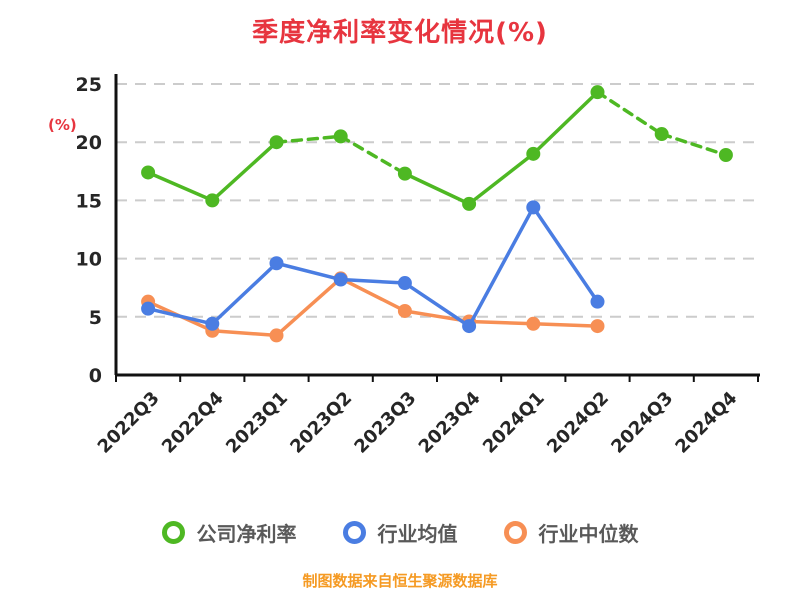  What do you see at coordinates (257, 423) in the screenshot?
I see `x-tick-label: 2023Q1` at bounding box center [257, 423].